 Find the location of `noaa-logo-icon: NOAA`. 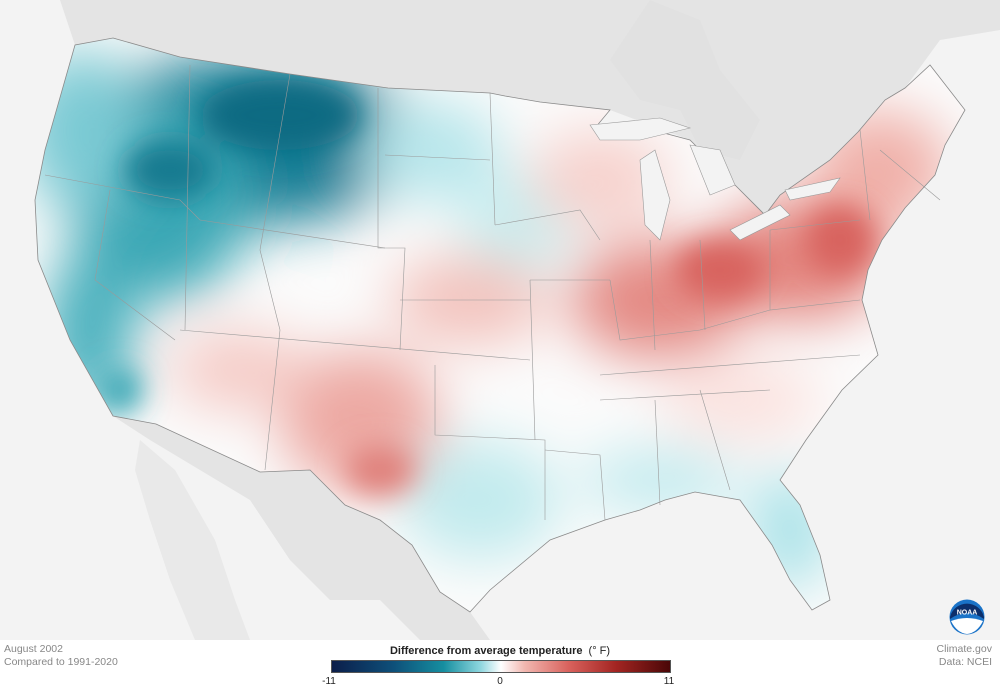

noaa-logo-icon: NOAA is located at coordinates (967, 617).